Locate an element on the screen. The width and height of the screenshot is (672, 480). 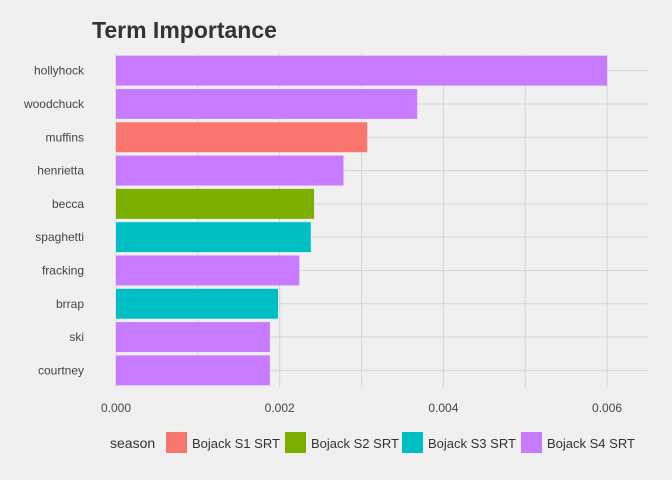
bar-fracking is located at coordinates (208, 270).